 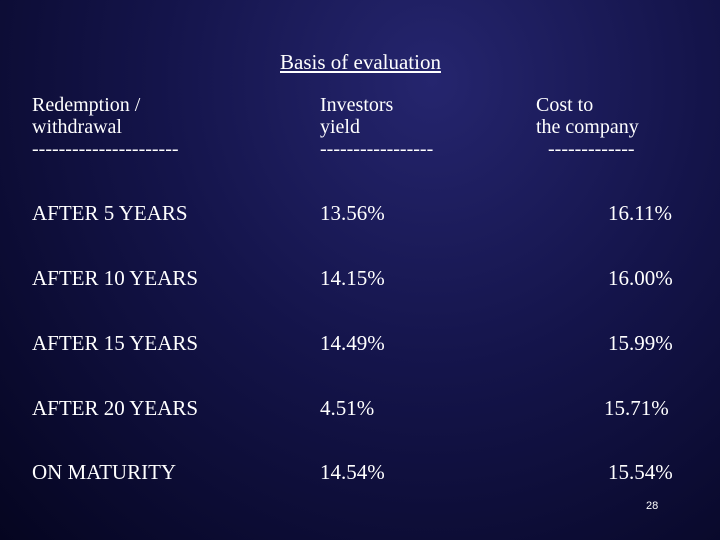 I want to click on header-yield-line1: Investors, so click(x=357, y=105).